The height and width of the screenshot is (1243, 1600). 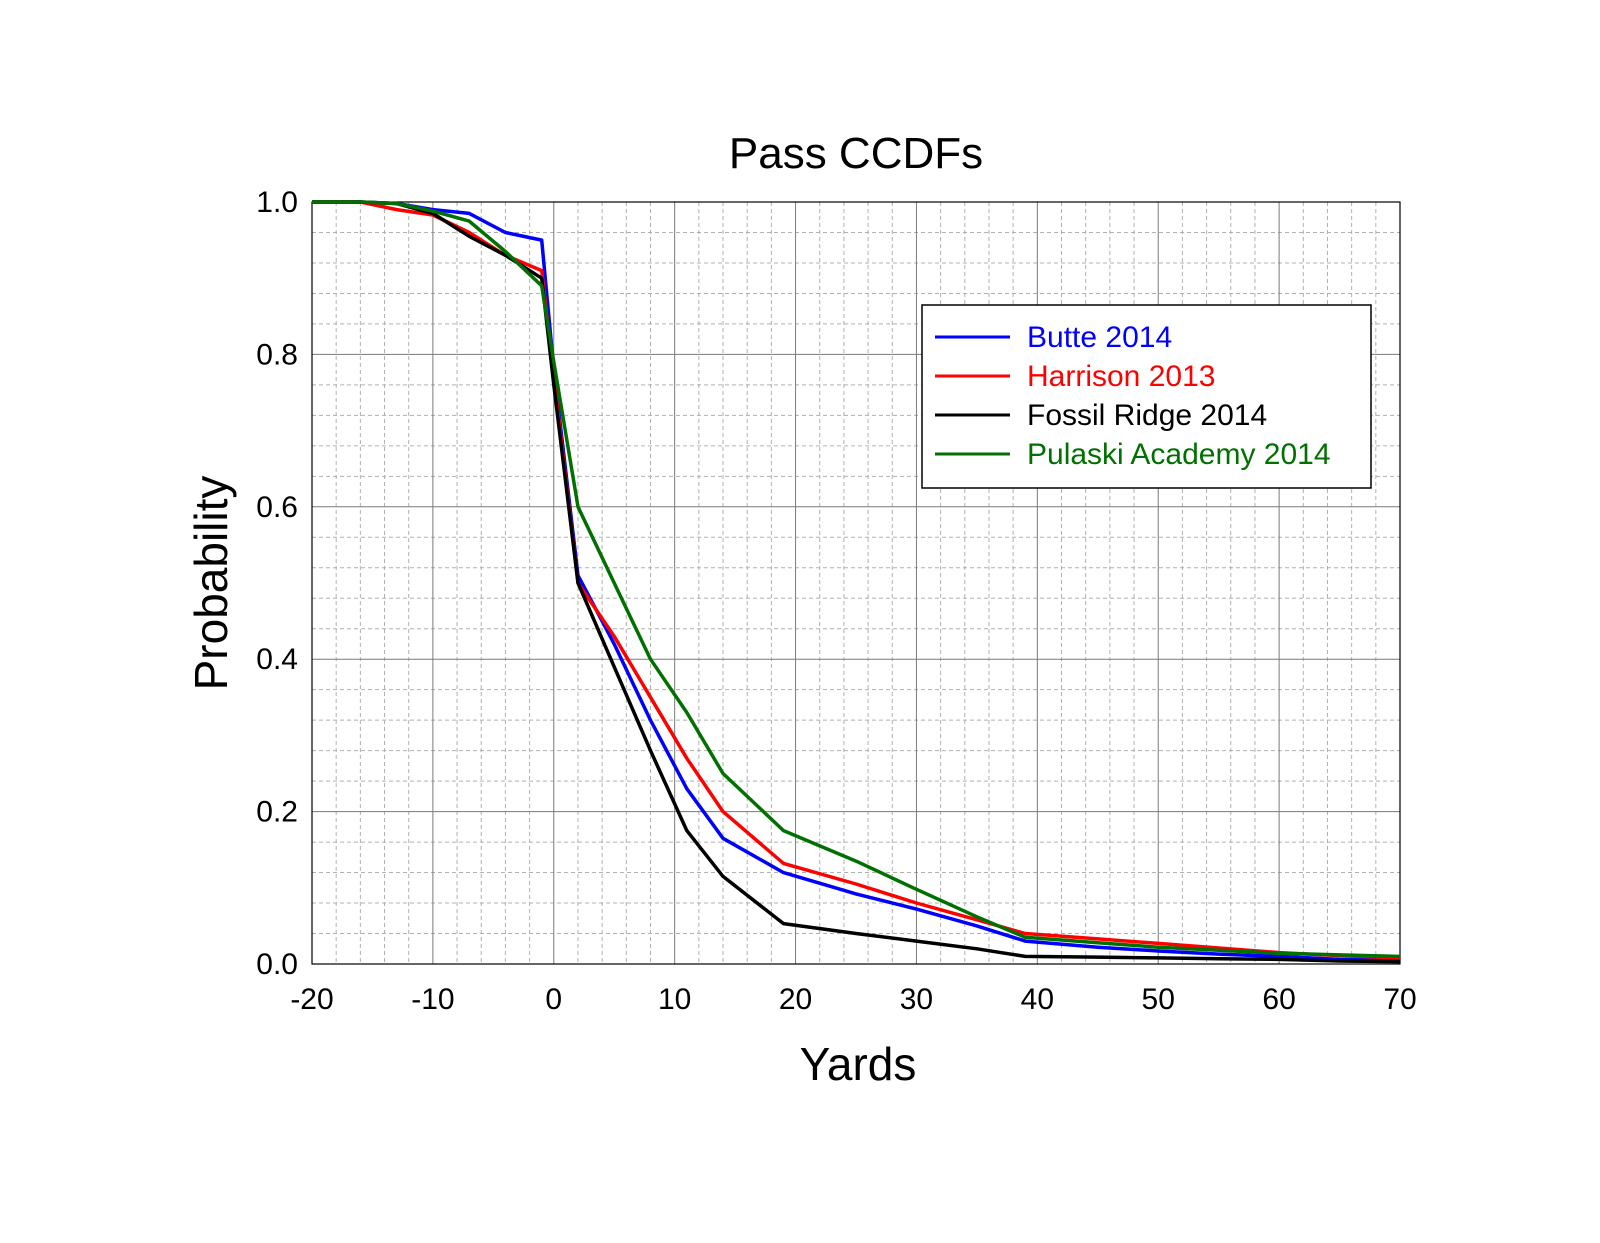 I want to click on chart-title: Pass CCDFs, so click(x=856, y=153).